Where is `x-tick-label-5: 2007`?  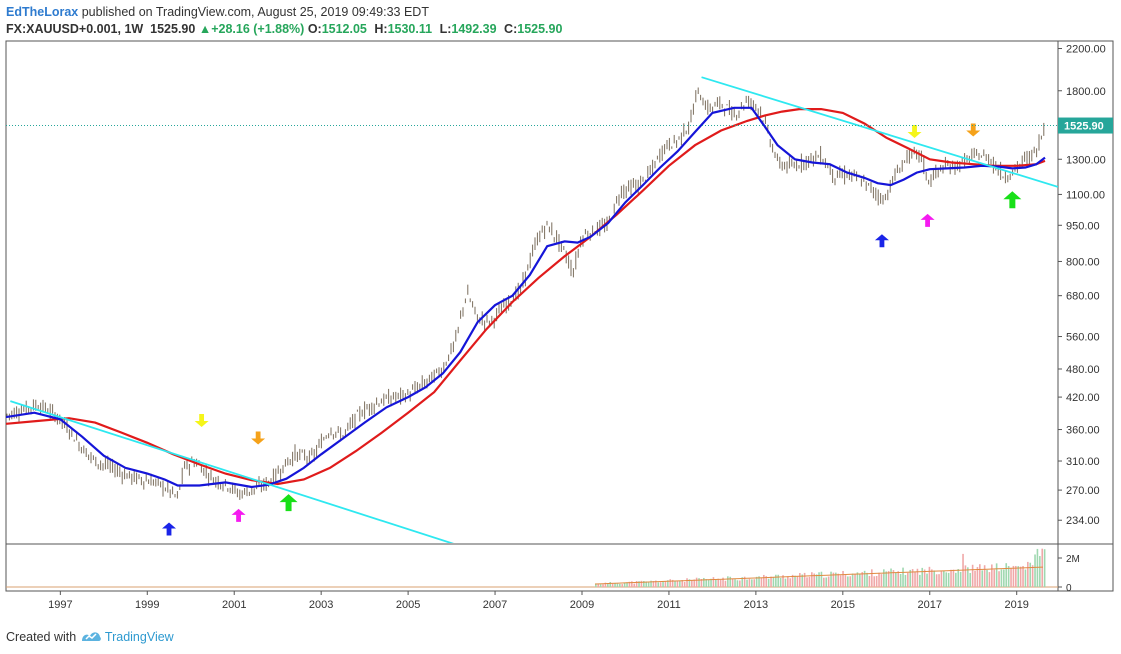
x-tick-label-5: 2007 is located at coordinates (495, 605).